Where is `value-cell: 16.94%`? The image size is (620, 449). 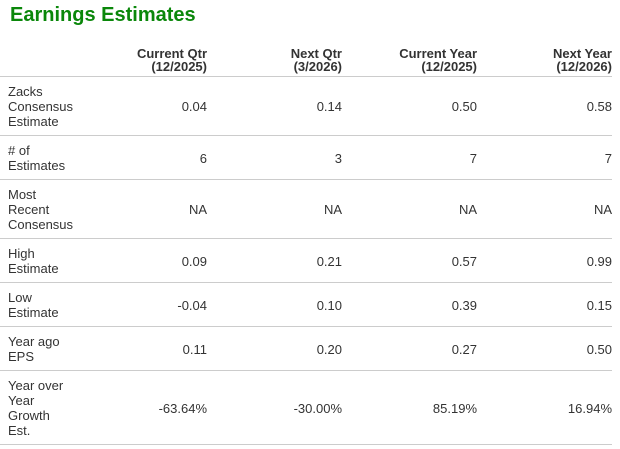
value-cell: 16.94% is located at coordinates (544, 407).